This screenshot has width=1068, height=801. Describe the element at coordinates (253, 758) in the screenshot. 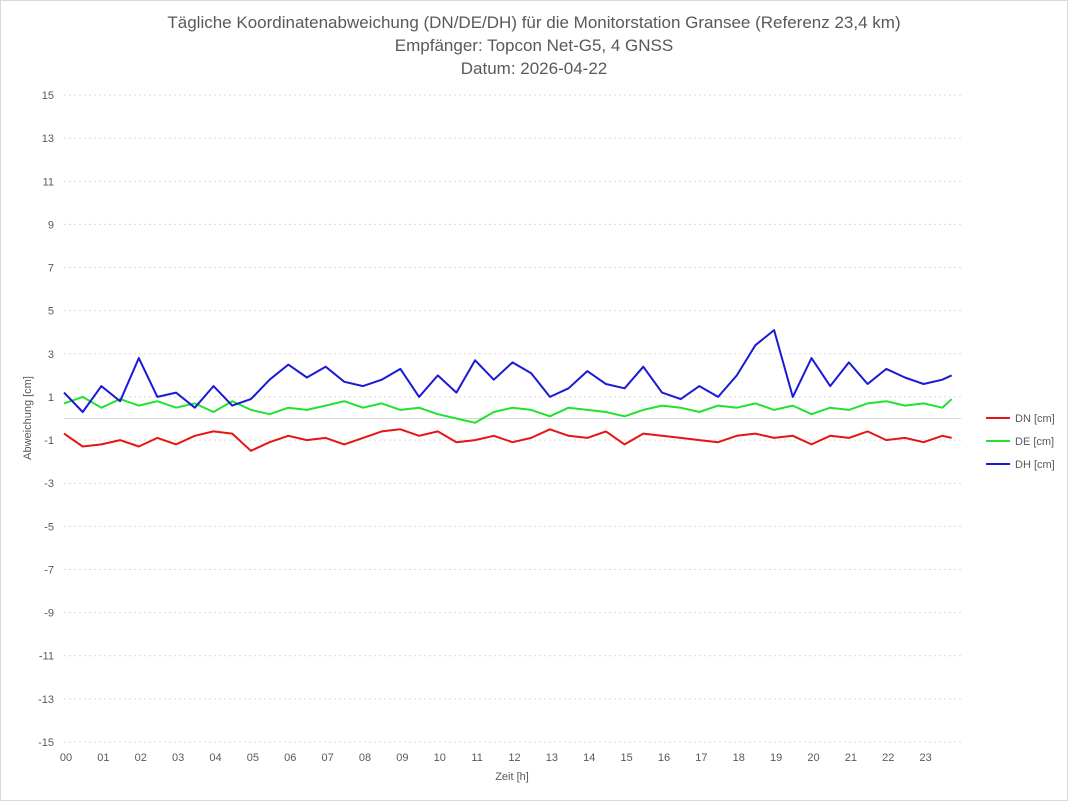

I see `x-tick-label: 05` at that location.